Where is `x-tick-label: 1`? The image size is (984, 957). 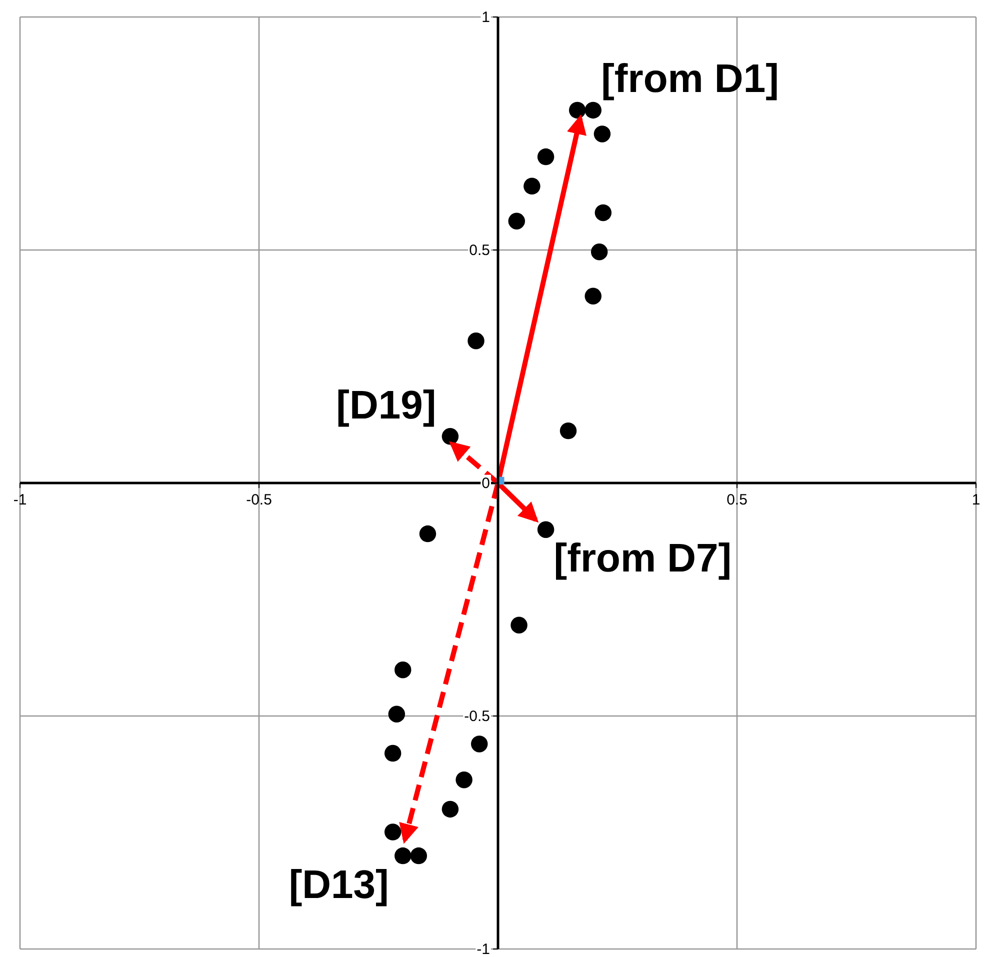 x-tick-label: 1 is located at coordinates (976, 500).